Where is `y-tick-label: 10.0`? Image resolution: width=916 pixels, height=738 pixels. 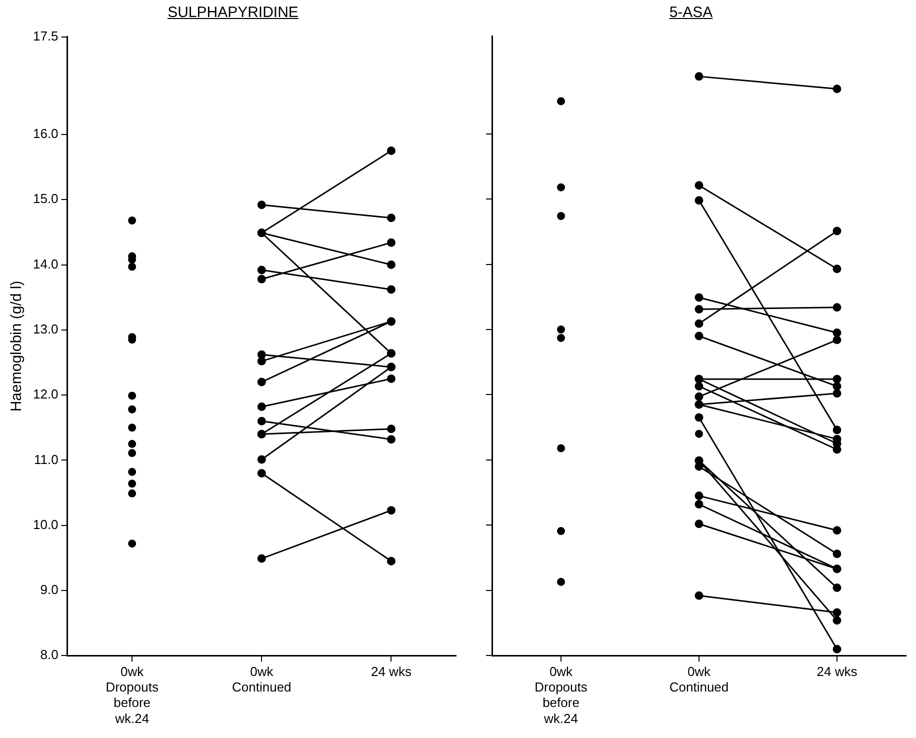
y-tick-label: 10.0 is located at coordinates (45, 524).